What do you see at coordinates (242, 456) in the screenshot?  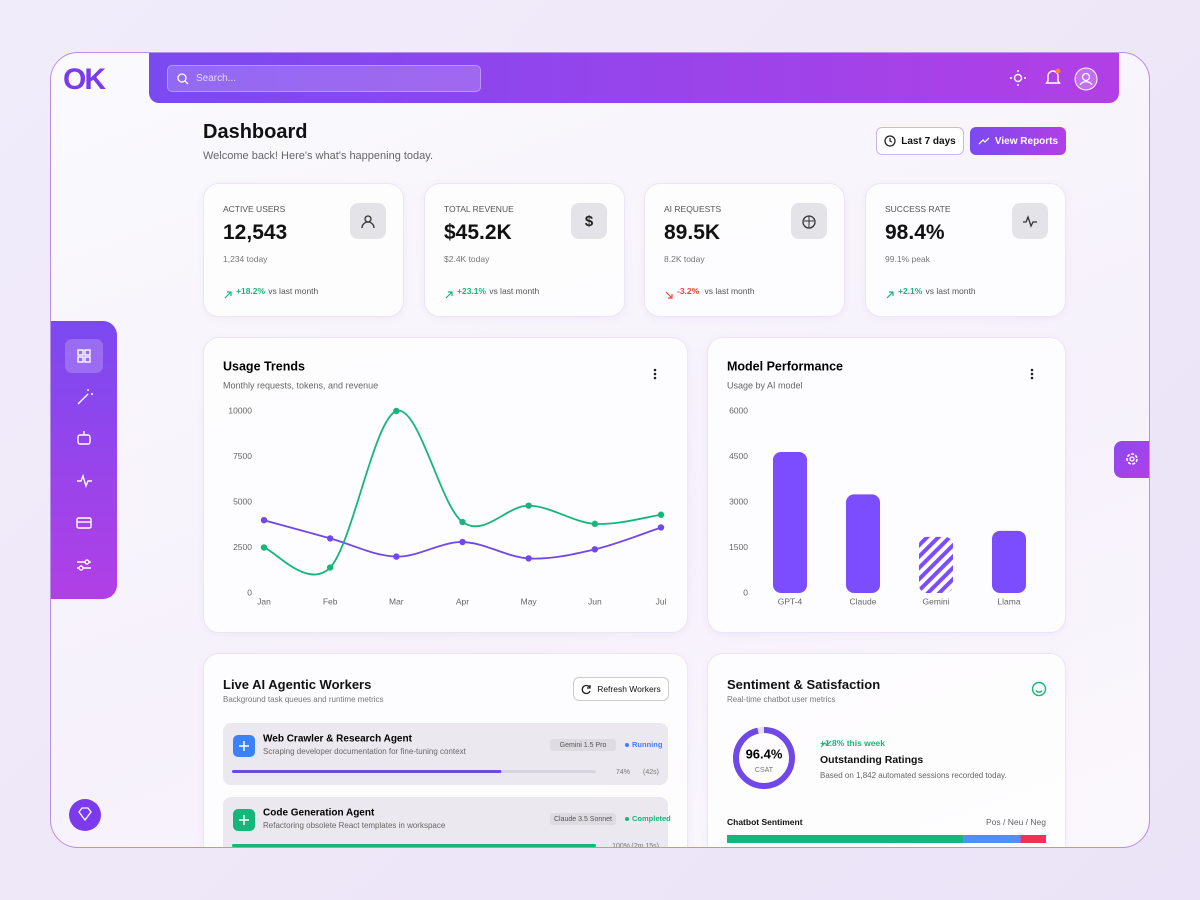 I see `y-tick-label: 7500` at bounding box center [242, 456].